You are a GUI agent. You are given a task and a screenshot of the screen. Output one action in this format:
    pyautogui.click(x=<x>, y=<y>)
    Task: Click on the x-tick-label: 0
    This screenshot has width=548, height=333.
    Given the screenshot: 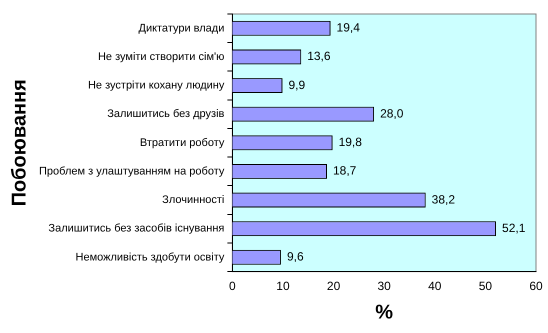 What is the action you would take?
    pyautogui.click(x=232, y=286)
    